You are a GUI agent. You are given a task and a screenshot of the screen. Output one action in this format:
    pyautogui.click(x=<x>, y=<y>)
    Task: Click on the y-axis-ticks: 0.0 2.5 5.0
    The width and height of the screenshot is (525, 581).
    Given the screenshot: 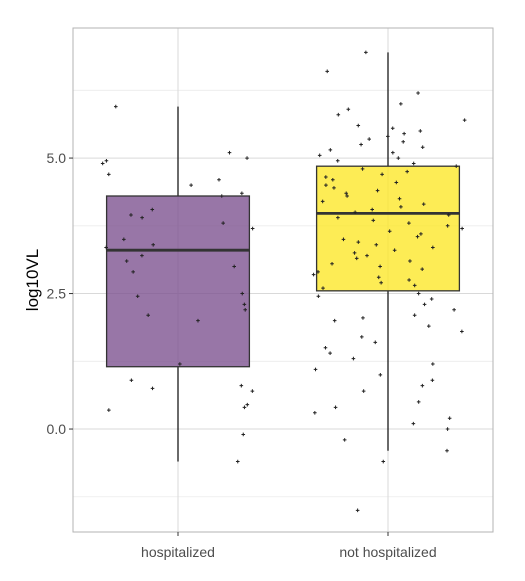 What is the action you would take?
    pyautogui.click(x=60, y=293)
    